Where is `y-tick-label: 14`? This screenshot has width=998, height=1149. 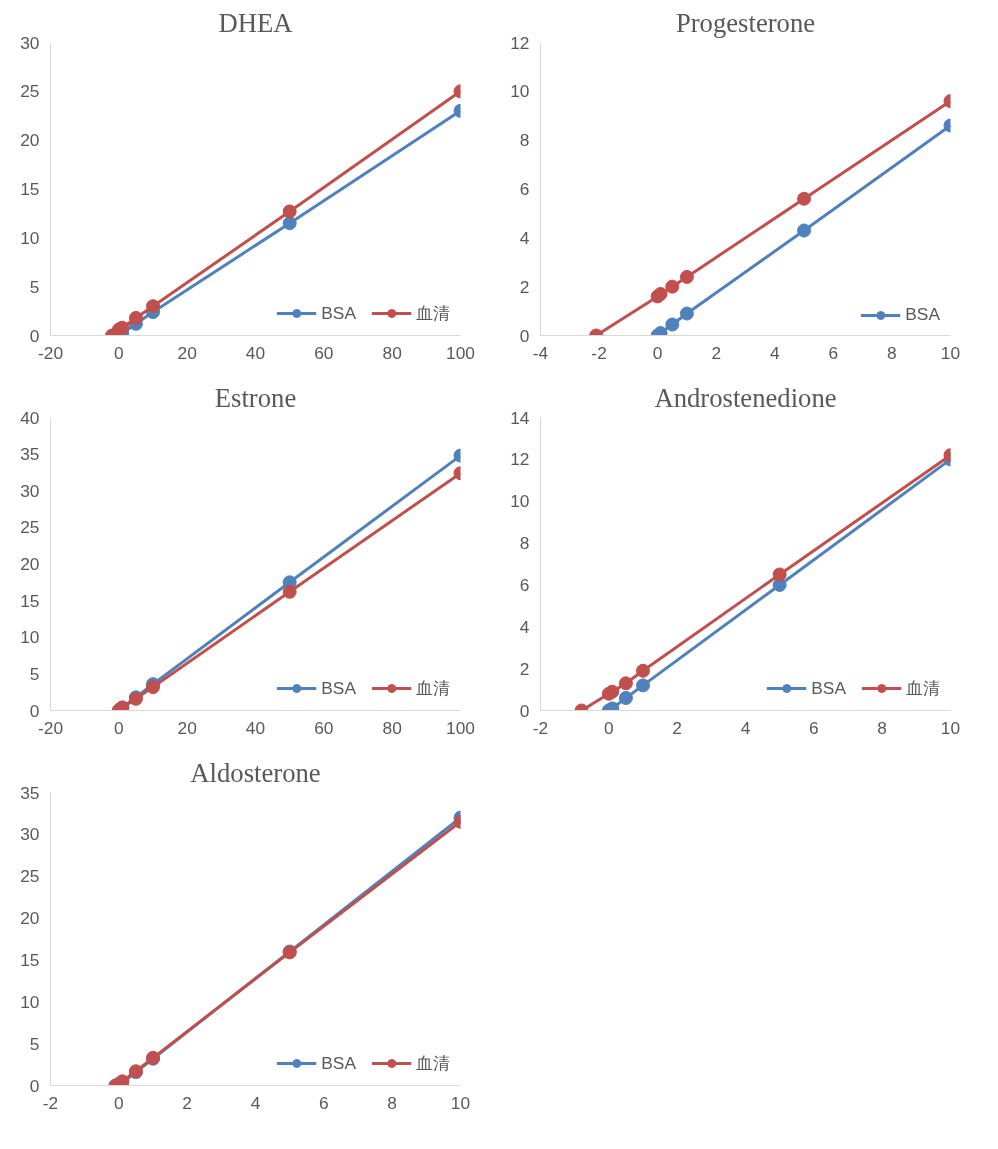
y-tick-label: 14 is located at coordinates (520, 417).